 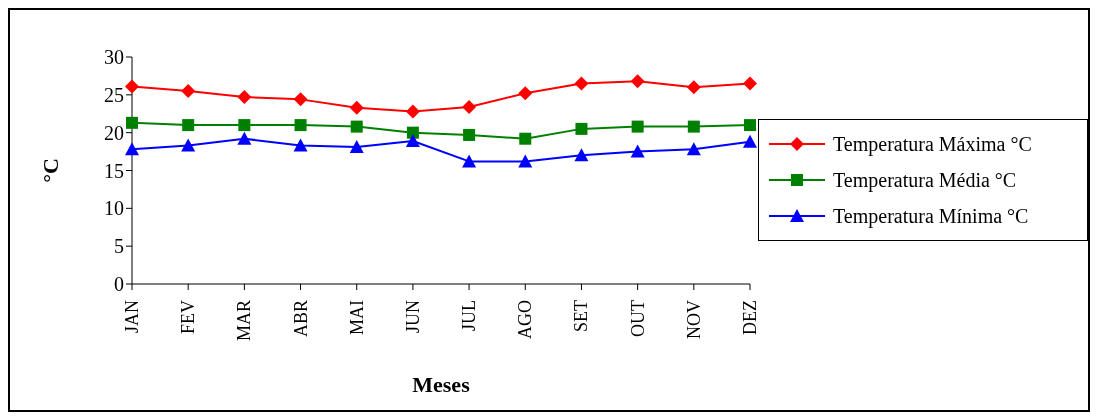 What do you see at coordinates (132, 317) in the screenshot?
I see `x-tick-label: JAN` at bounding box center [132, 317].